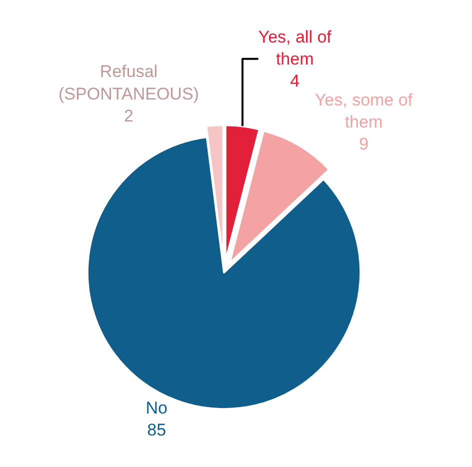 The image size is (472, 467). Describe the element at coordinates (295, 81) in the screenshot. I see `data-label: 4` at that location.